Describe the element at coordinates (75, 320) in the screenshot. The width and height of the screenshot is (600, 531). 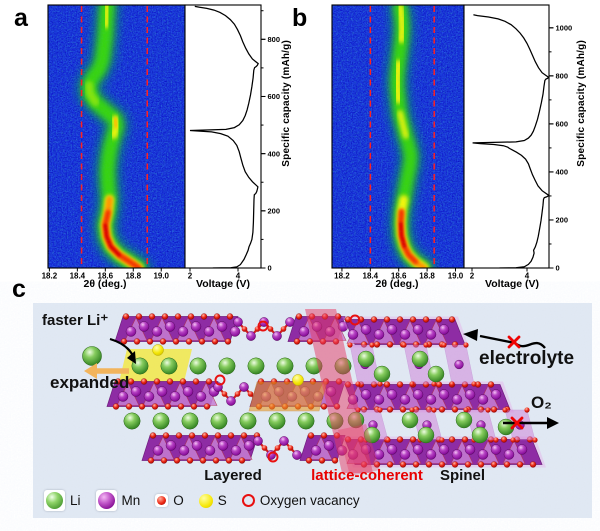
I see `annotation-faster-li: faster Li⁺` at that location.